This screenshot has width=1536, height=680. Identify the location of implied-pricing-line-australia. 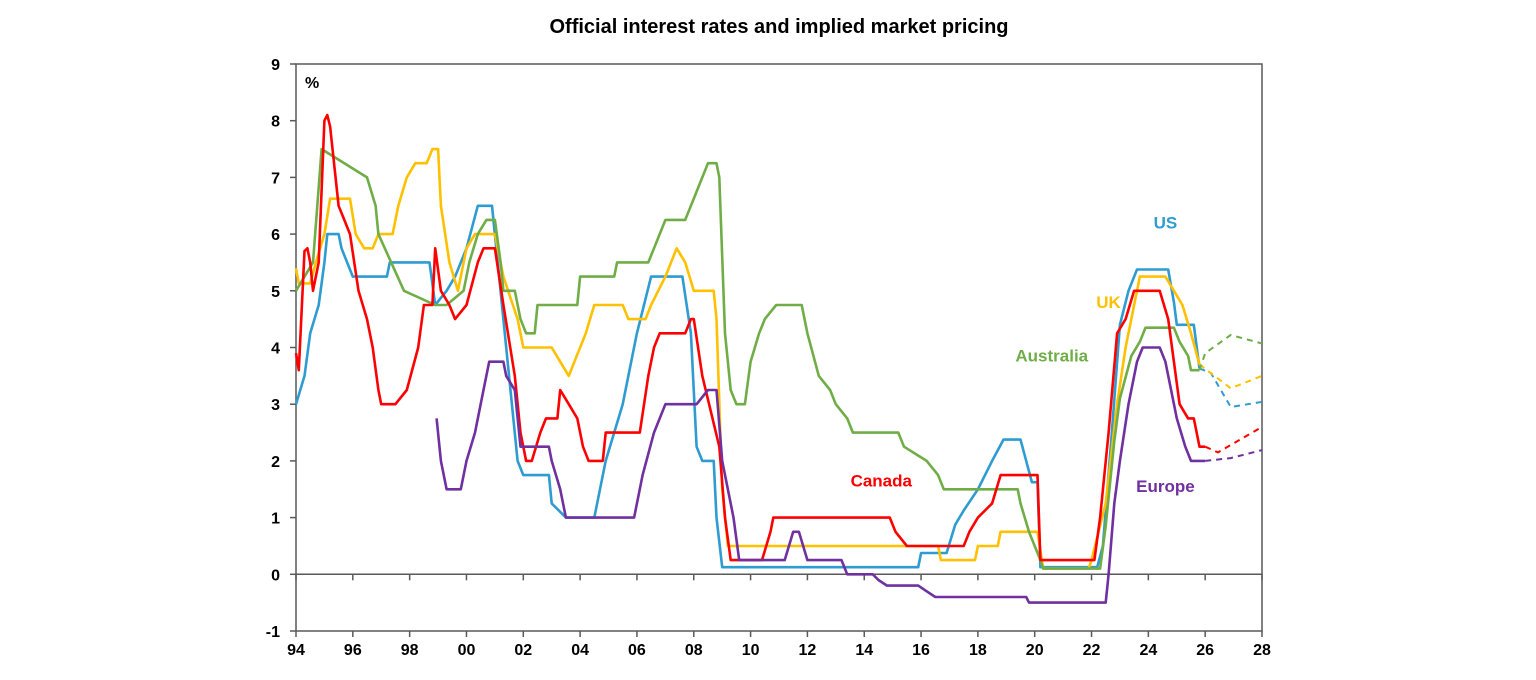
(1230, 352).